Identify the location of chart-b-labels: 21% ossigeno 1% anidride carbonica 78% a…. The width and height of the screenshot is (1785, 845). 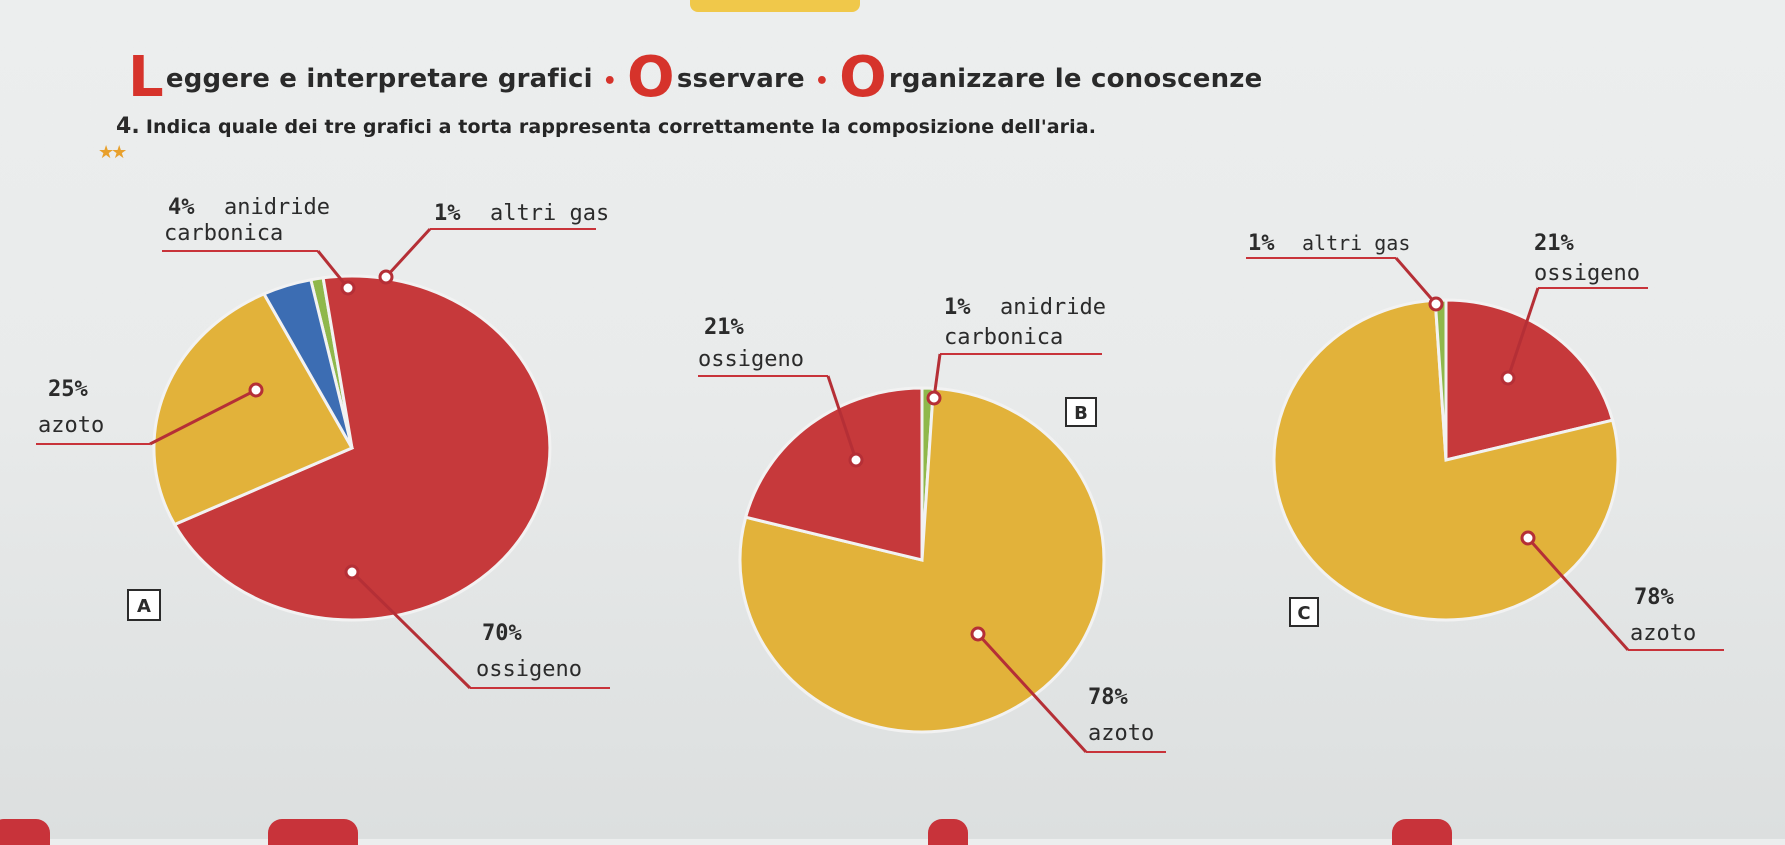
(926, 520).